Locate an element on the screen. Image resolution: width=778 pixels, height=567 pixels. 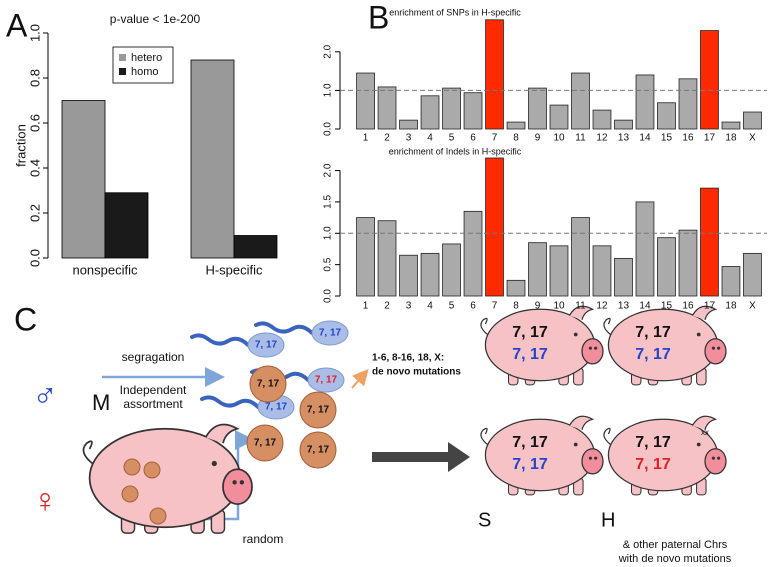
pig-label: S is located at coordinates (484, 520).